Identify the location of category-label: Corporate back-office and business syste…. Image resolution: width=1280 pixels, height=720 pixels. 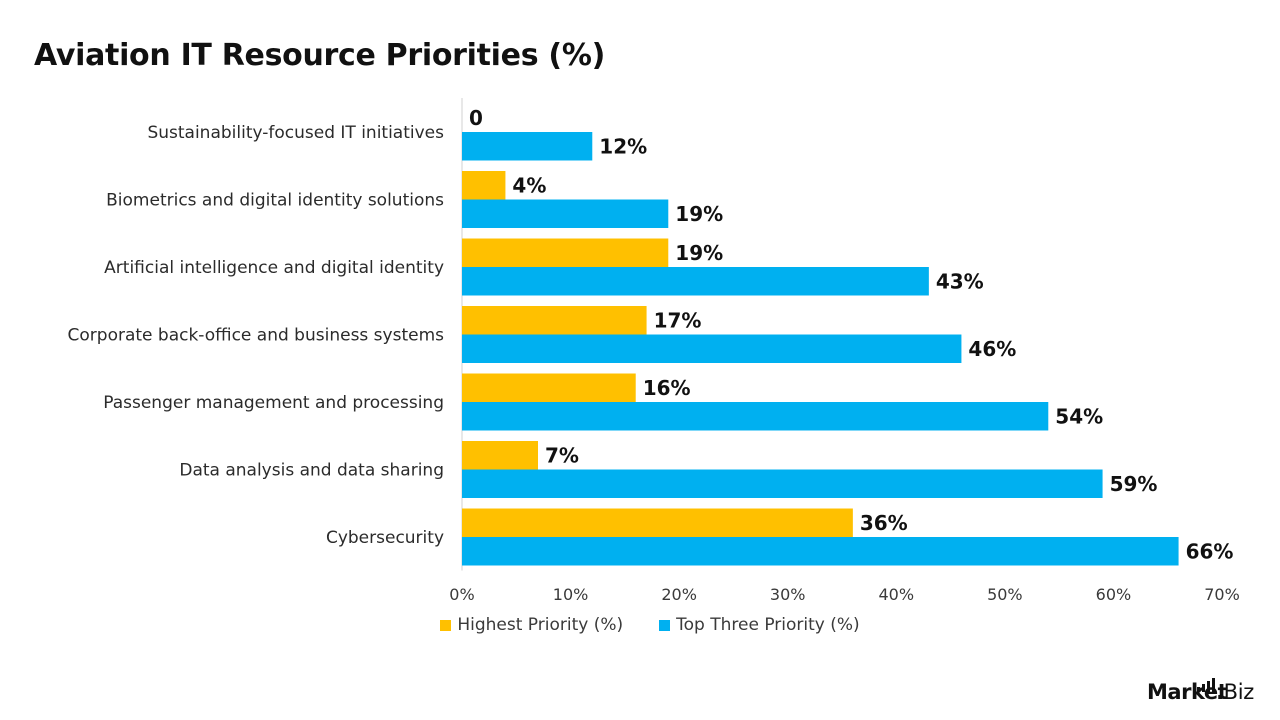
(256, 335).